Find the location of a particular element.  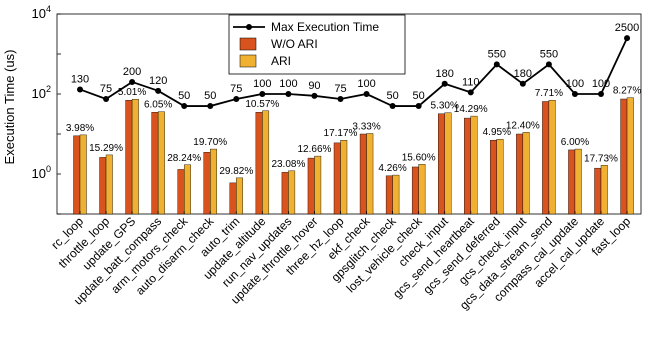

max-execution-time-label: 550 is located at coordinates (549, 54).